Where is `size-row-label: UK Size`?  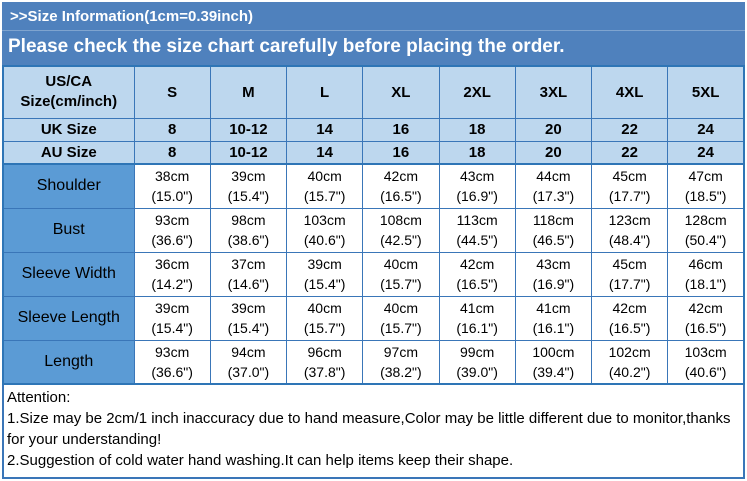 size-row-label: UK Size is located at coordinates (68, 129).